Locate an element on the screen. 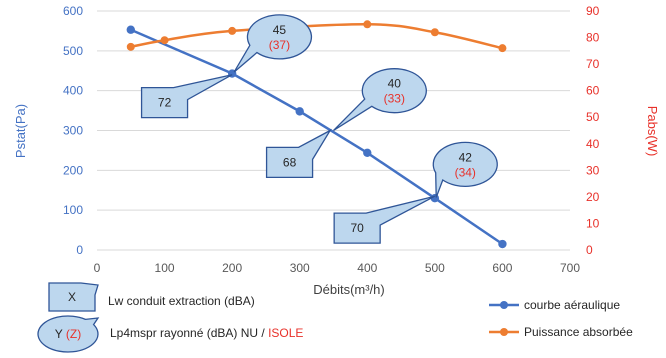  callout-value: X is located at coordinates (72, 297).